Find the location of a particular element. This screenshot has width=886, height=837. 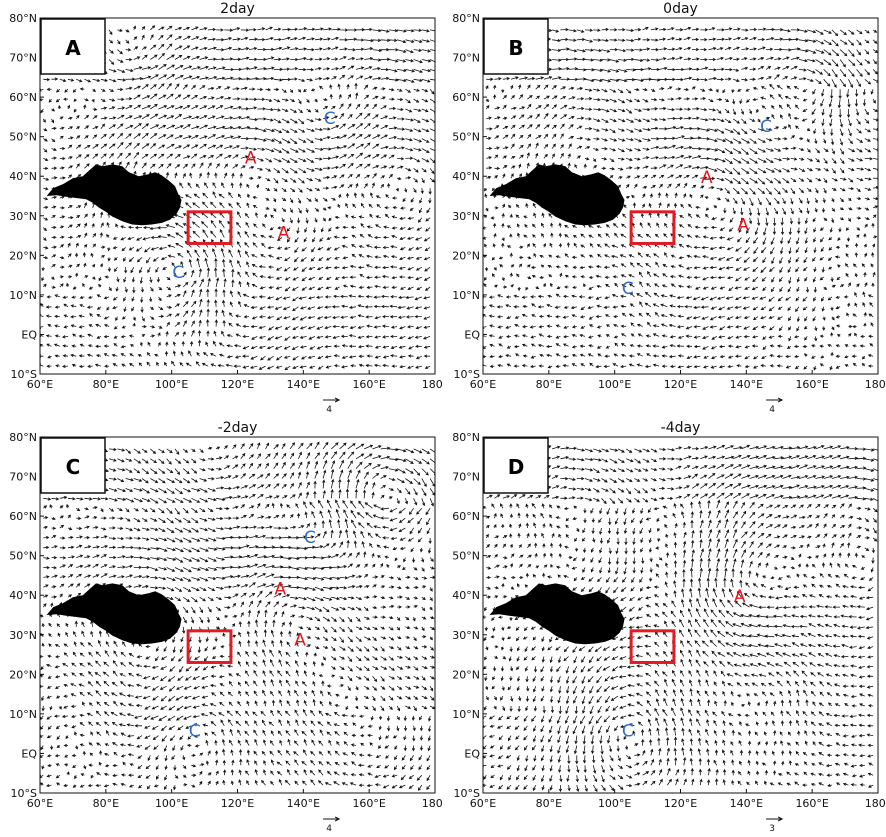

panel-title: -2day is located at coordinates (238, 428).